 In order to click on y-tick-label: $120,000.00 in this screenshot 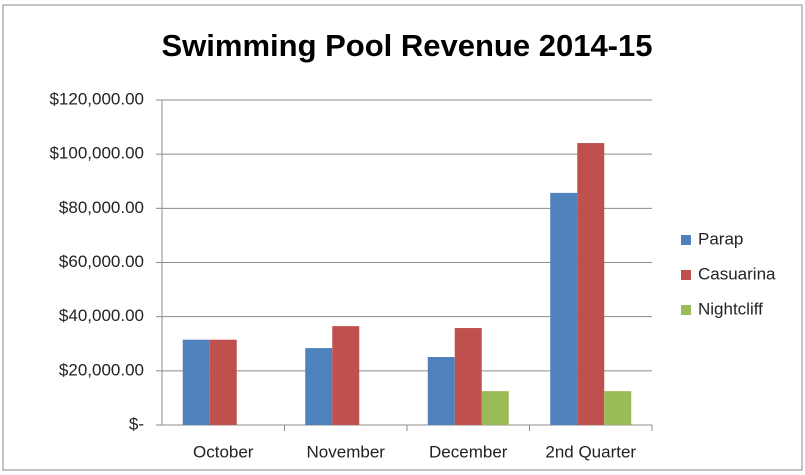, I will do `click(96, 98)`.